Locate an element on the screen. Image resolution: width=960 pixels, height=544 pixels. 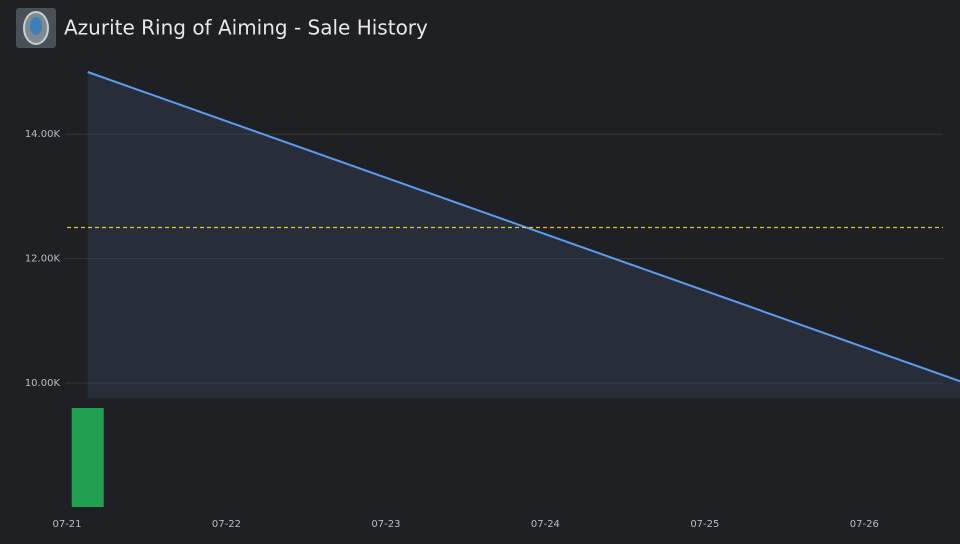
y-tick-label: 12.00K is located at coordinates (43, 259).